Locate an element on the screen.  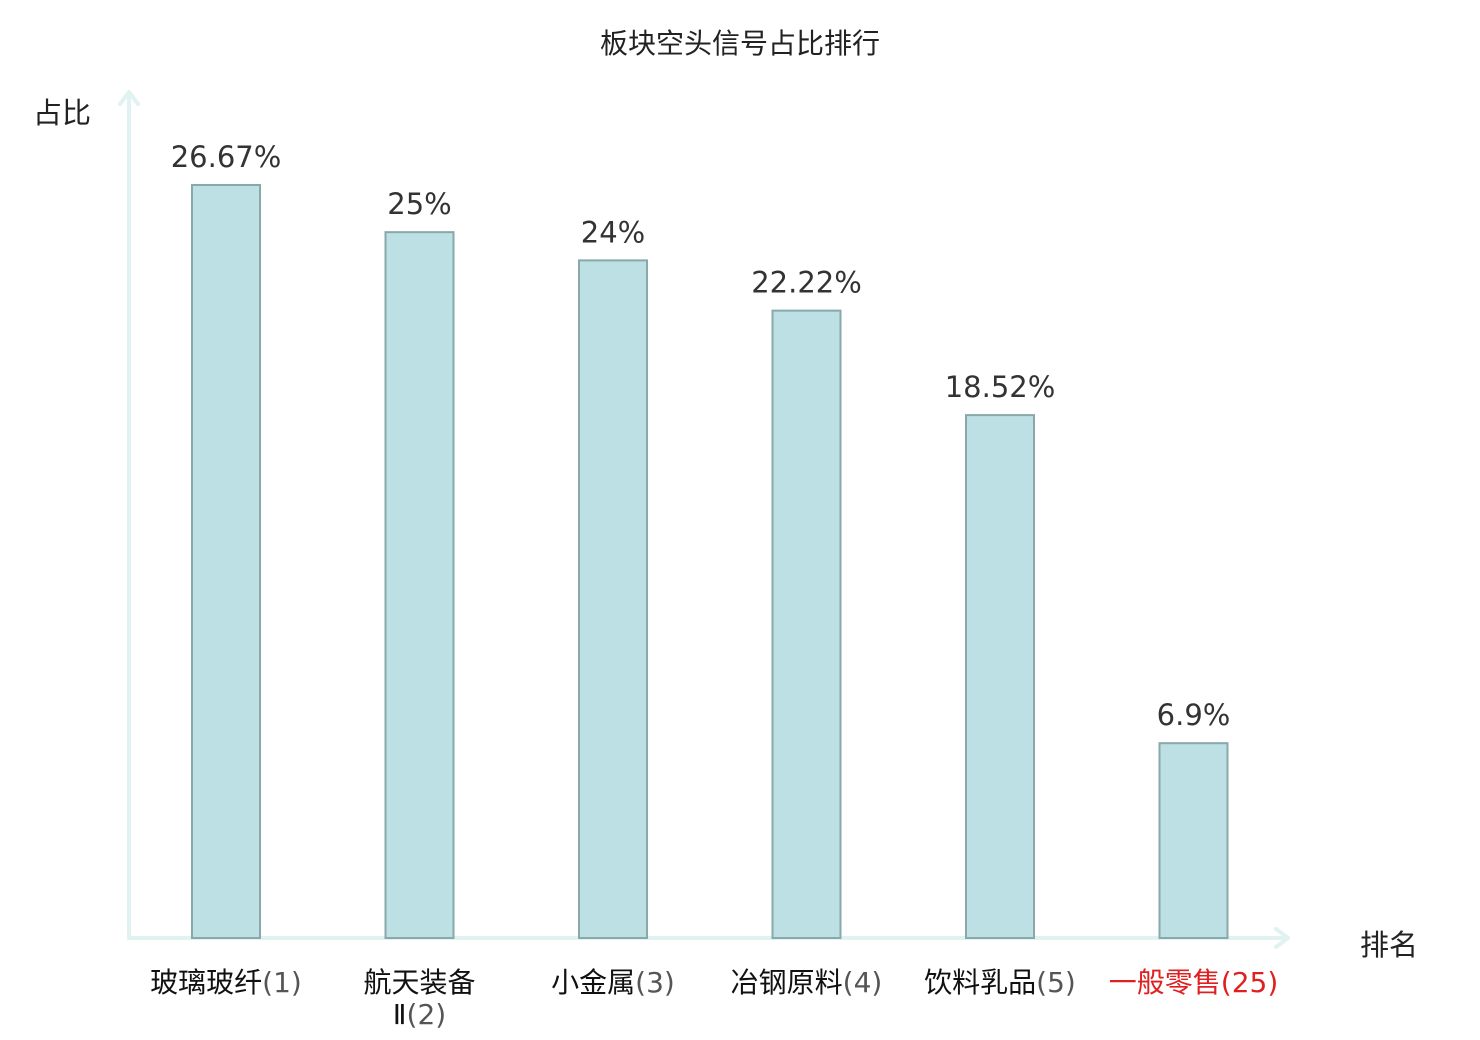
y-axis-label: 占比 is located at coordinates (62, 113).